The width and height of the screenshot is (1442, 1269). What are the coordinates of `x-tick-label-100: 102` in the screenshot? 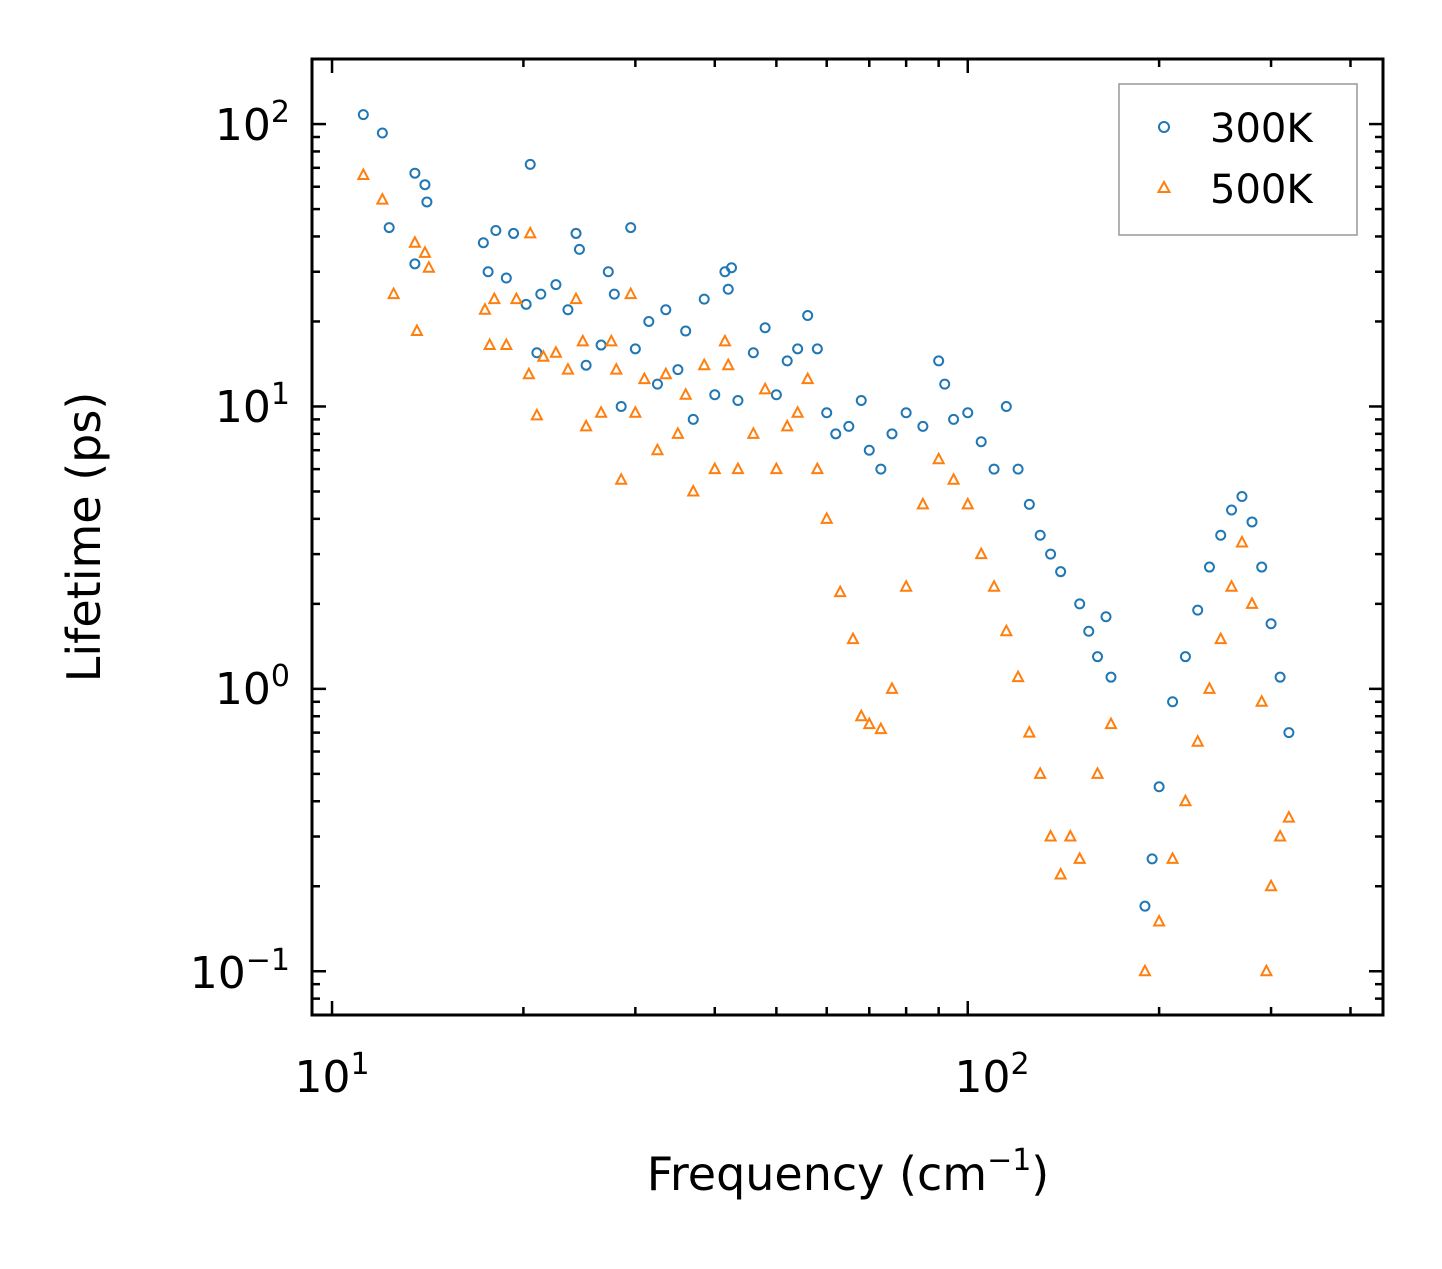 It's located at (991, 1075).